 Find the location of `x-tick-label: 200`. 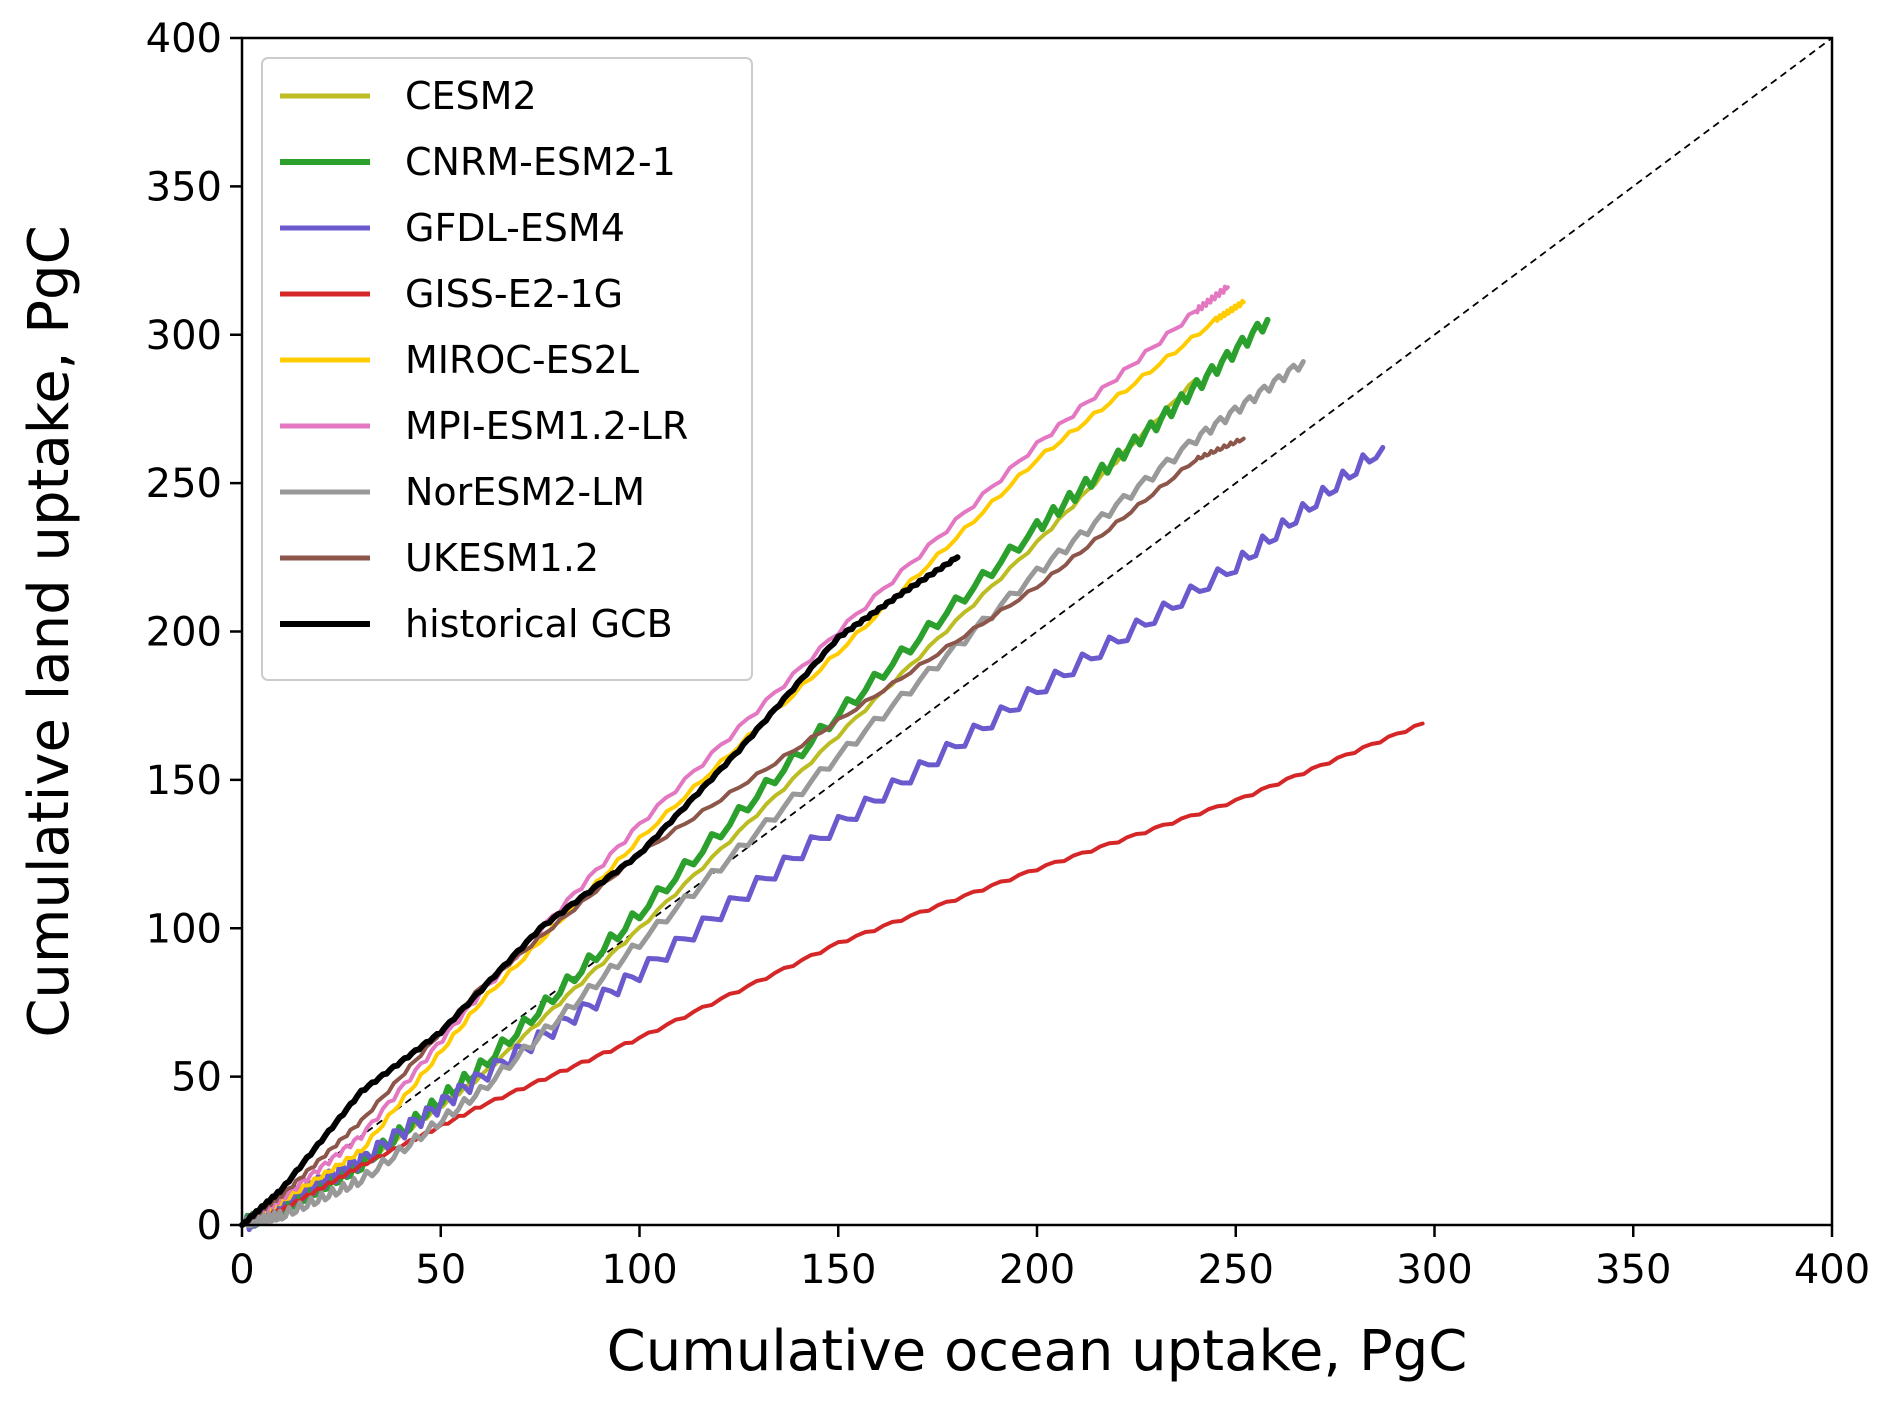

x-tick-label: 200 is located at coordinates (1037, 1270).